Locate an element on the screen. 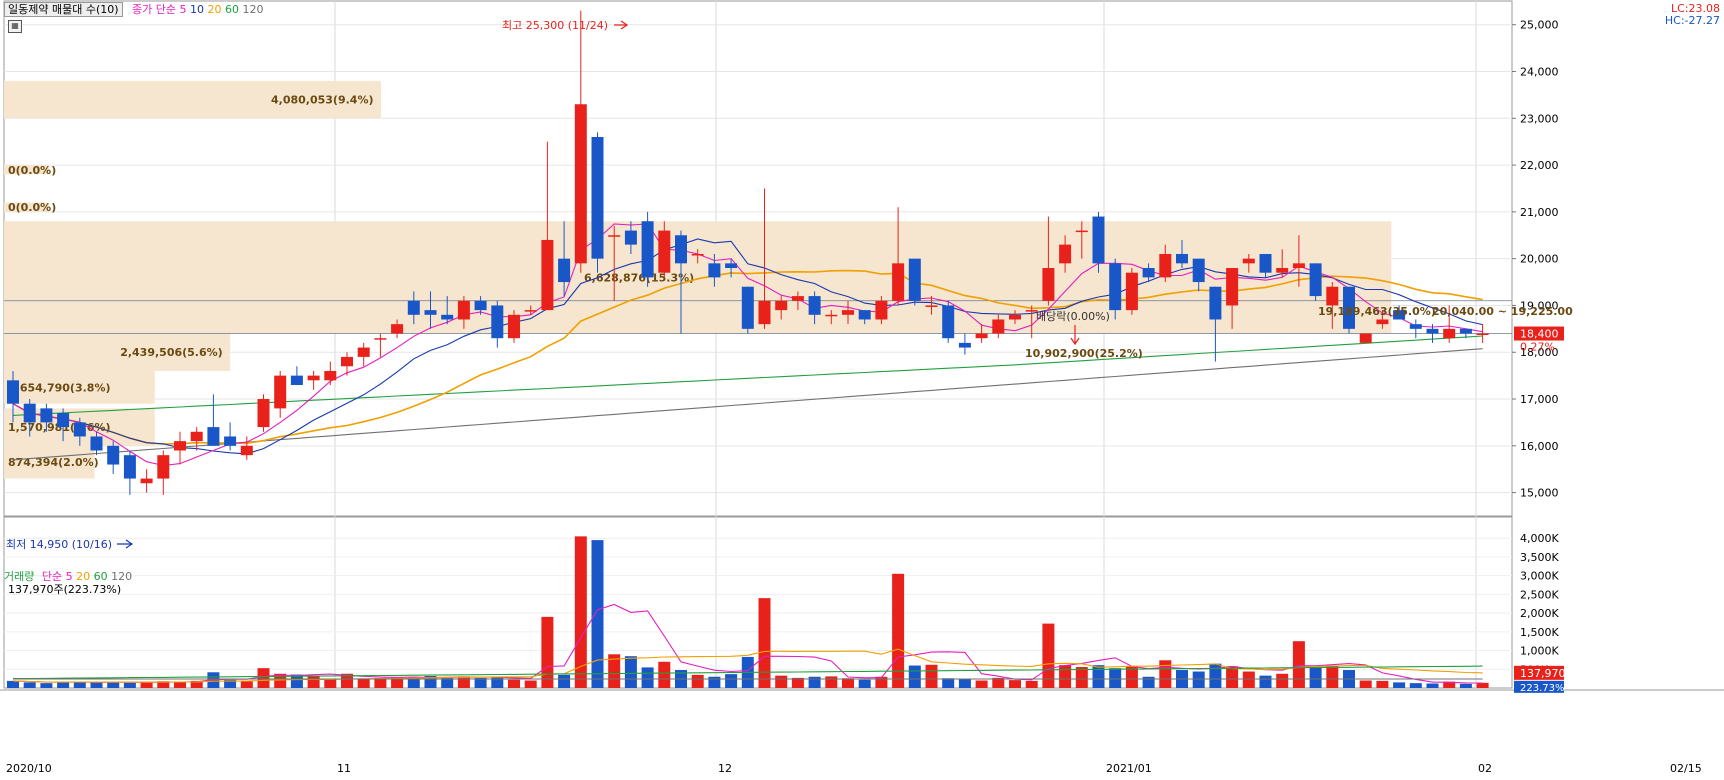 This screenshot has width=1724, height=780. price-tick-label: 21,000 is located at coordinates (1539, 212).